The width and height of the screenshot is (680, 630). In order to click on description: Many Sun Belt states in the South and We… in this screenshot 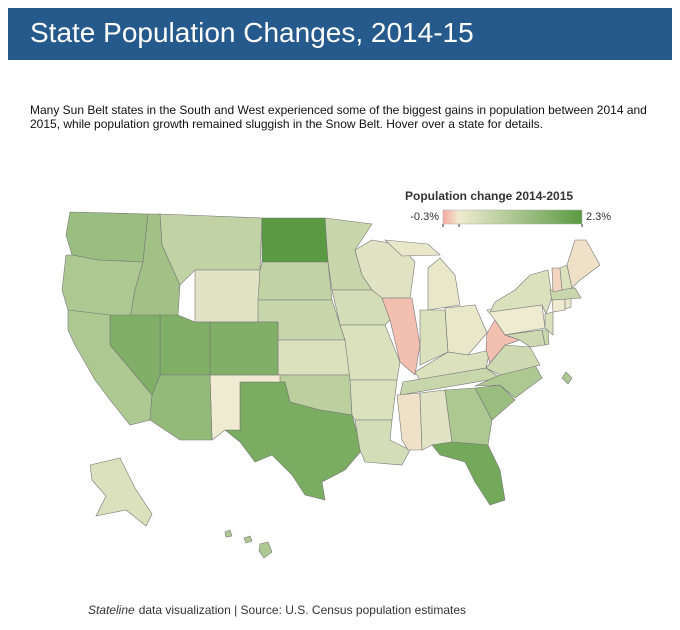, I will do `click(338, 117)`.